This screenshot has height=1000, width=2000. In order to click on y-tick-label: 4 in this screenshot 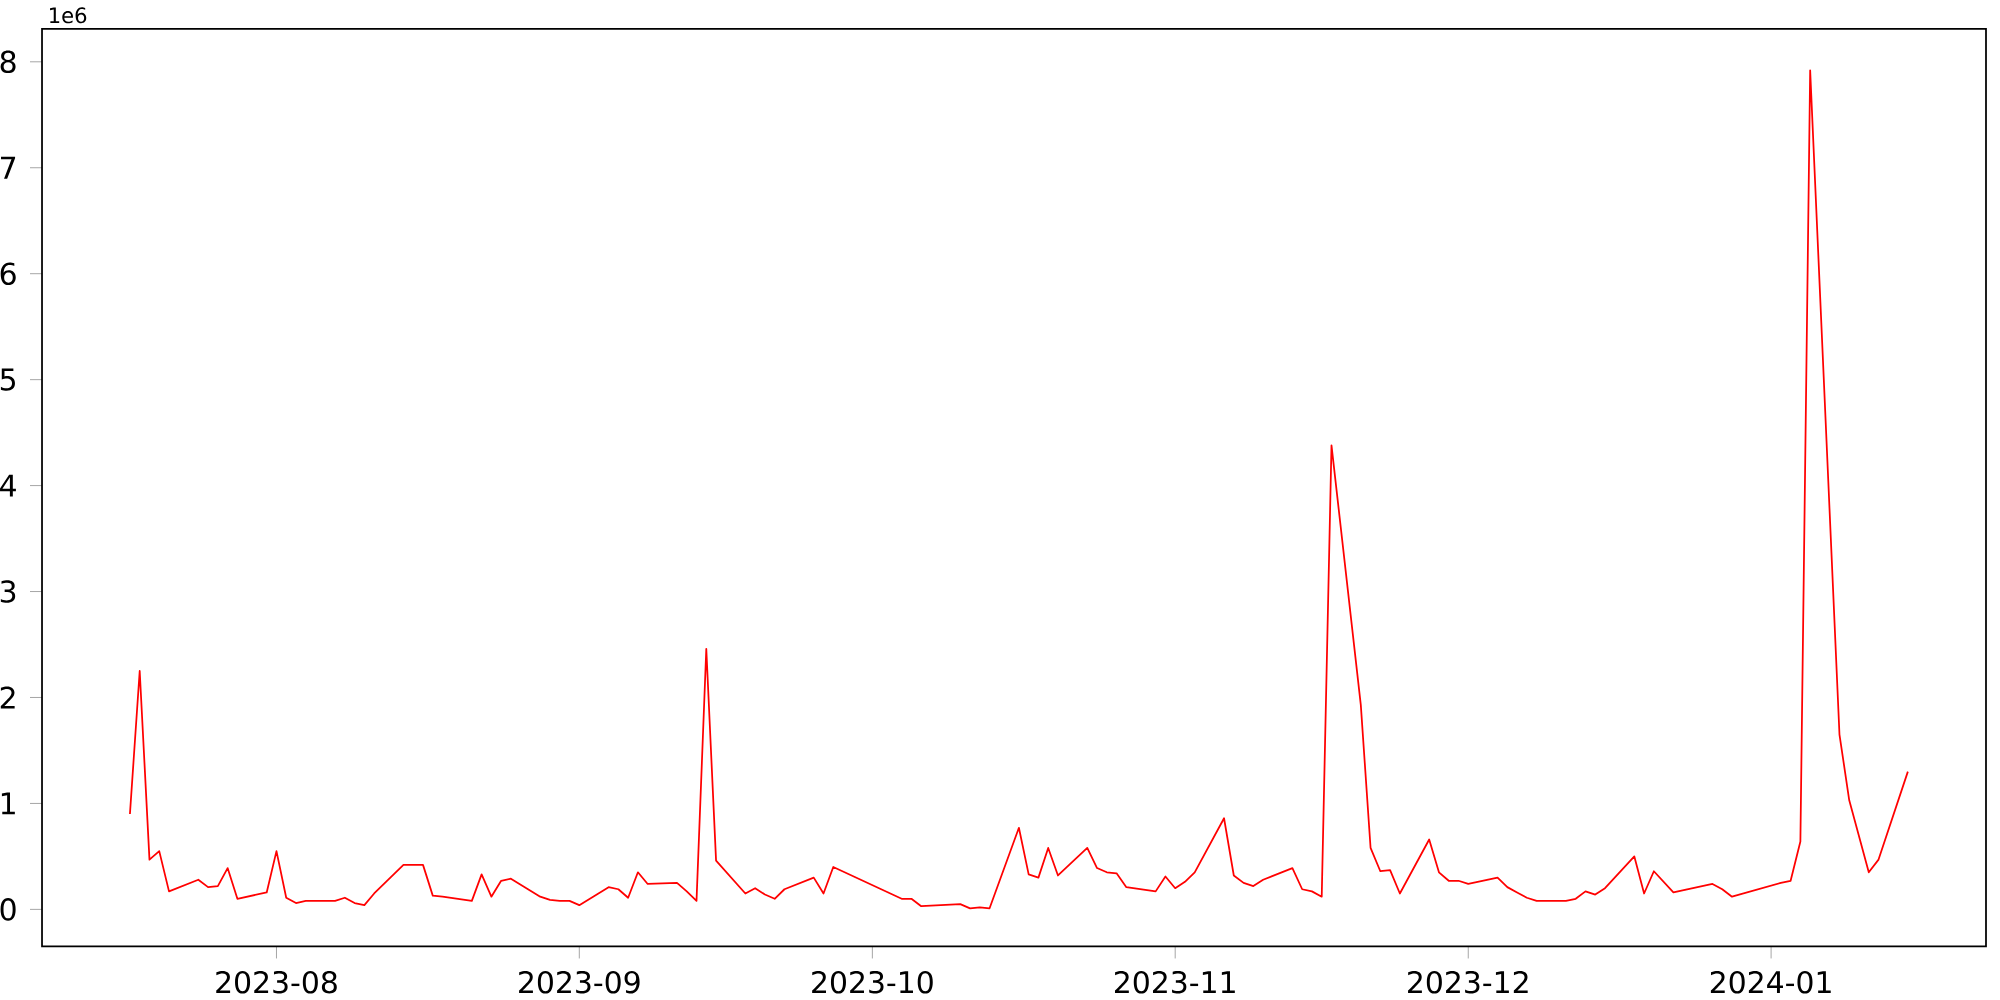, I will do `click(8, 485)`.